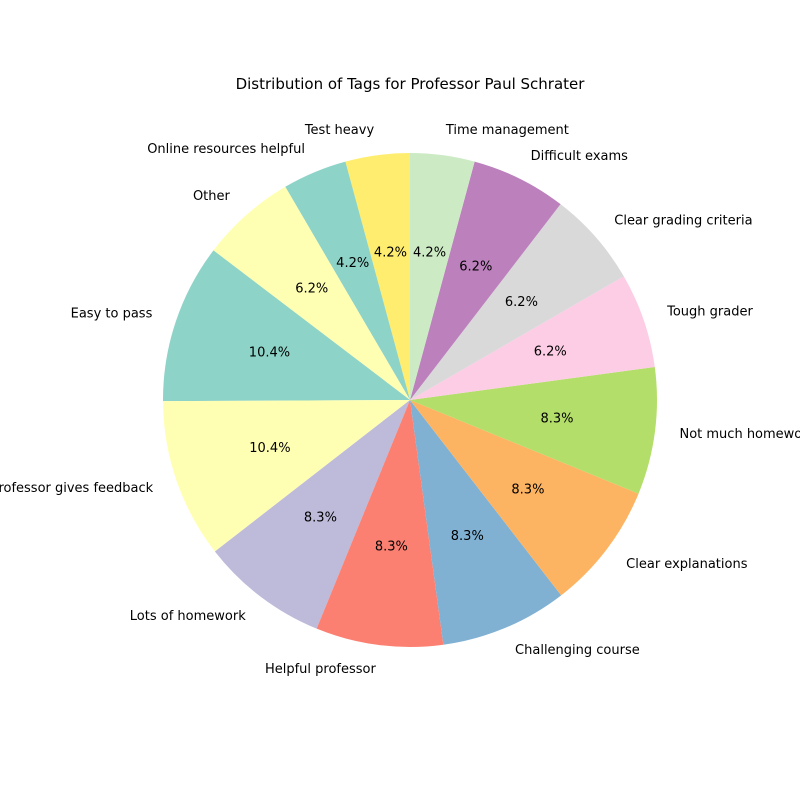 Image resolution: width=800 pixels, height=800 pixels. Describe the element at coordinates (339, 130) in the screenshot. I see `pie-slice-label: Test heavy` at that location.